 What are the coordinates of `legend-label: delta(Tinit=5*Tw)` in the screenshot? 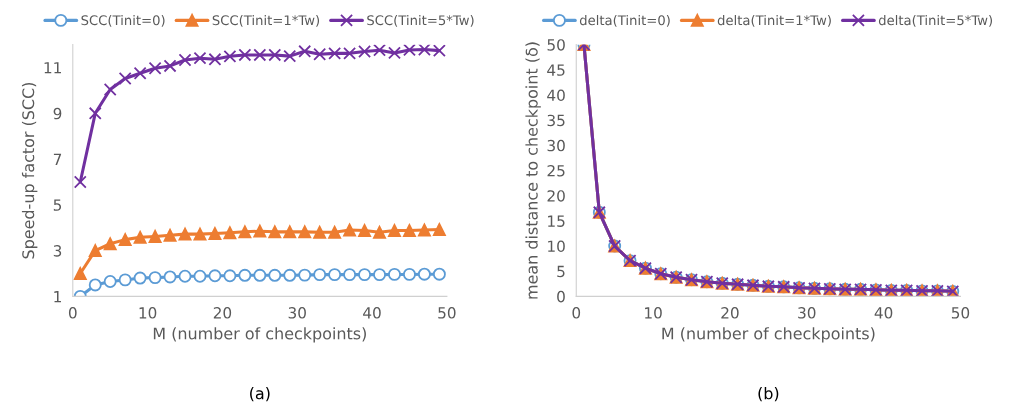 It's located at (935, 20).